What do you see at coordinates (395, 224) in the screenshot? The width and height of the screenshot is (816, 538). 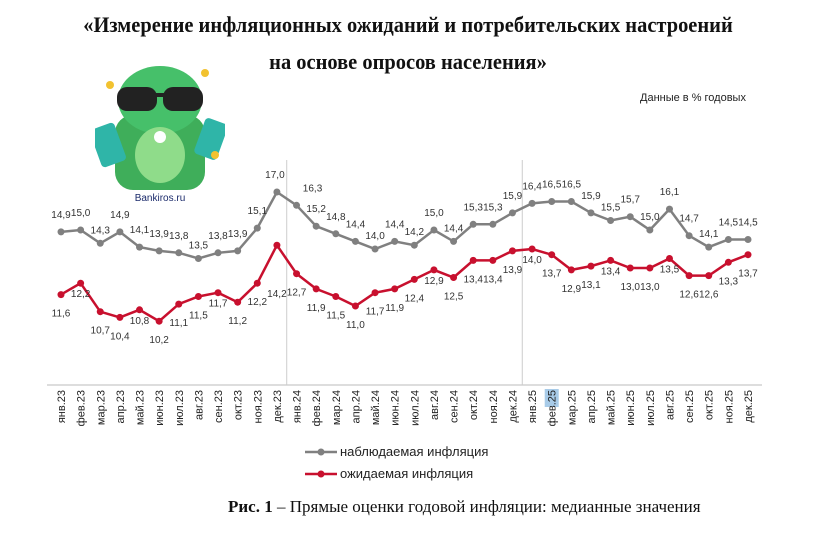 I see `data-label: 14,4` at bounding box center [395, 224].